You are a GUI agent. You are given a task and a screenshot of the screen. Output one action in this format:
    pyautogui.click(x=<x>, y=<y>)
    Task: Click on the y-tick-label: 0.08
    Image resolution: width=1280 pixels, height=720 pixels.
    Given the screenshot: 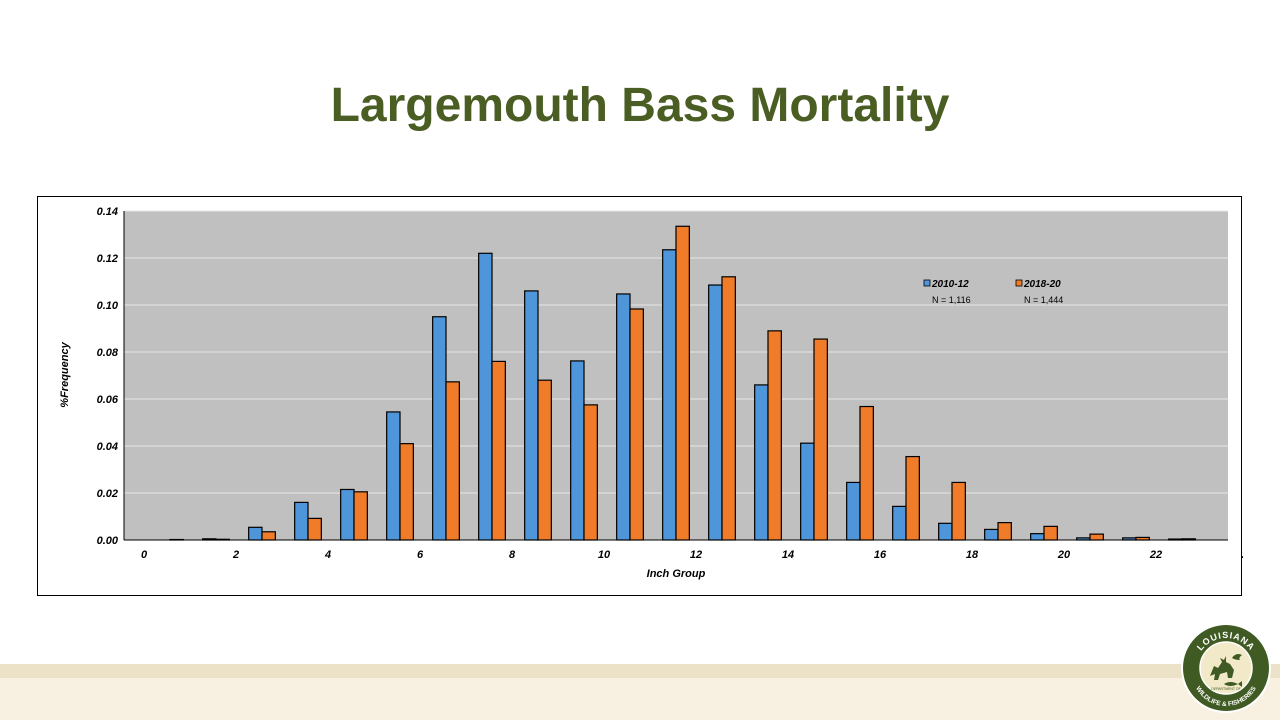 What is the action you would take?
    pyautogui.click(x=108, y=353)
    